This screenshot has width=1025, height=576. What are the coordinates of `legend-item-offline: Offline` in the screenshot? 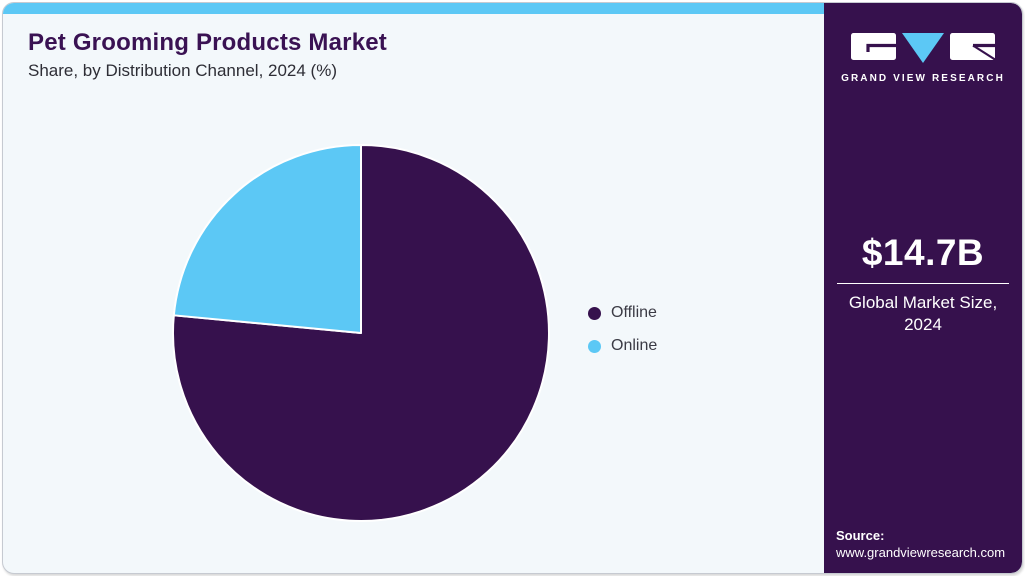 It's located at (622, 313).